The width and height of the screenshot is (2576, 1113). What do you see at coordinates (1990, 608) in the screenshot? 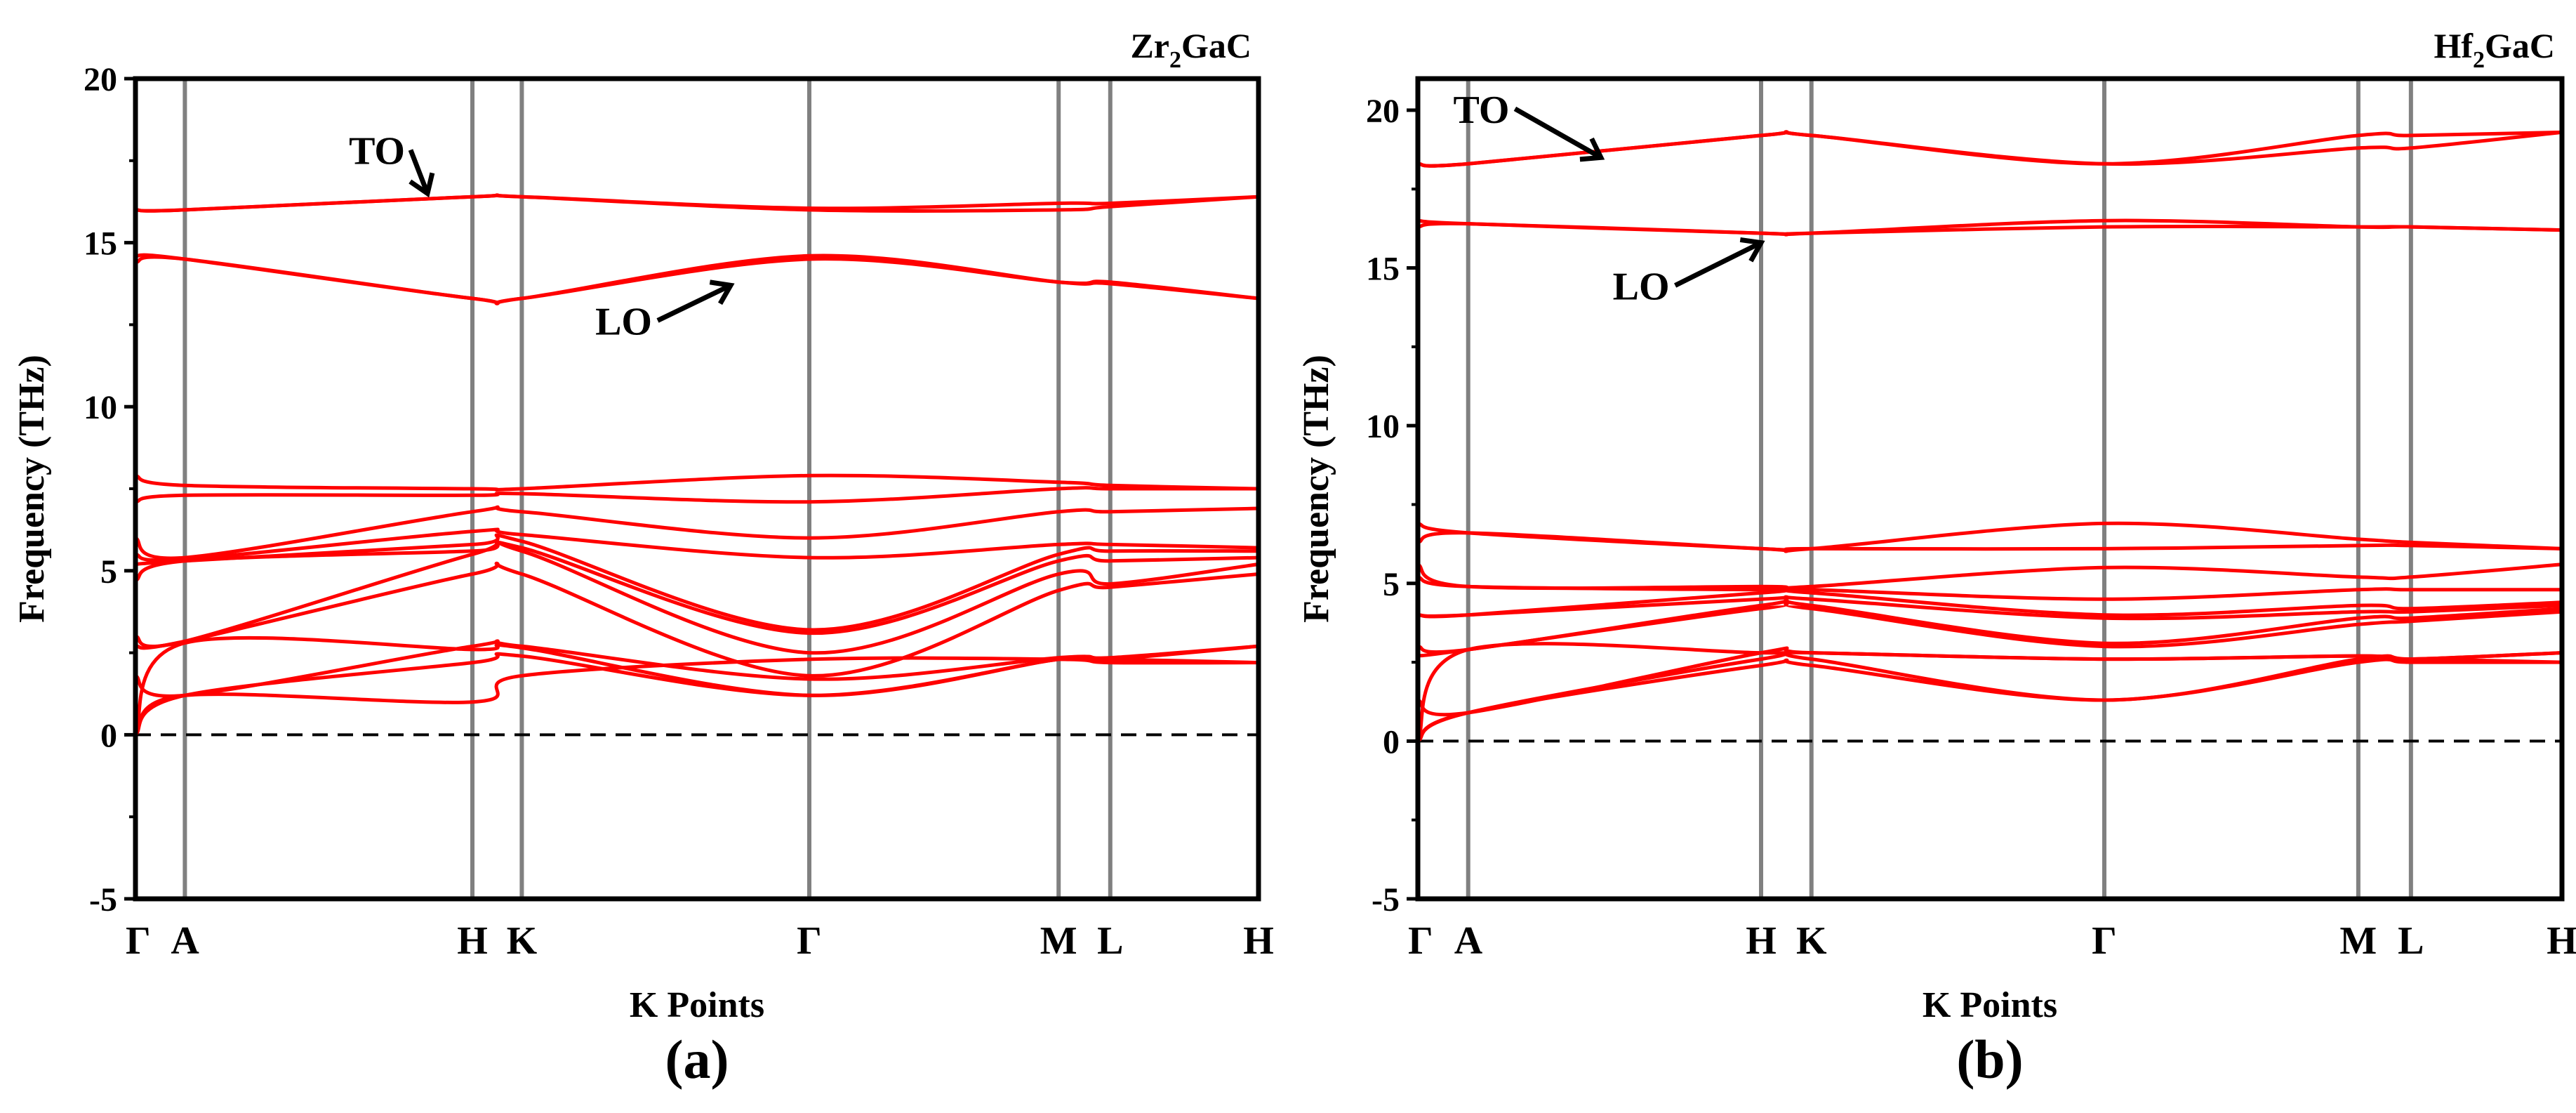
I see `band-b7` at bounding box center [1990, 608].